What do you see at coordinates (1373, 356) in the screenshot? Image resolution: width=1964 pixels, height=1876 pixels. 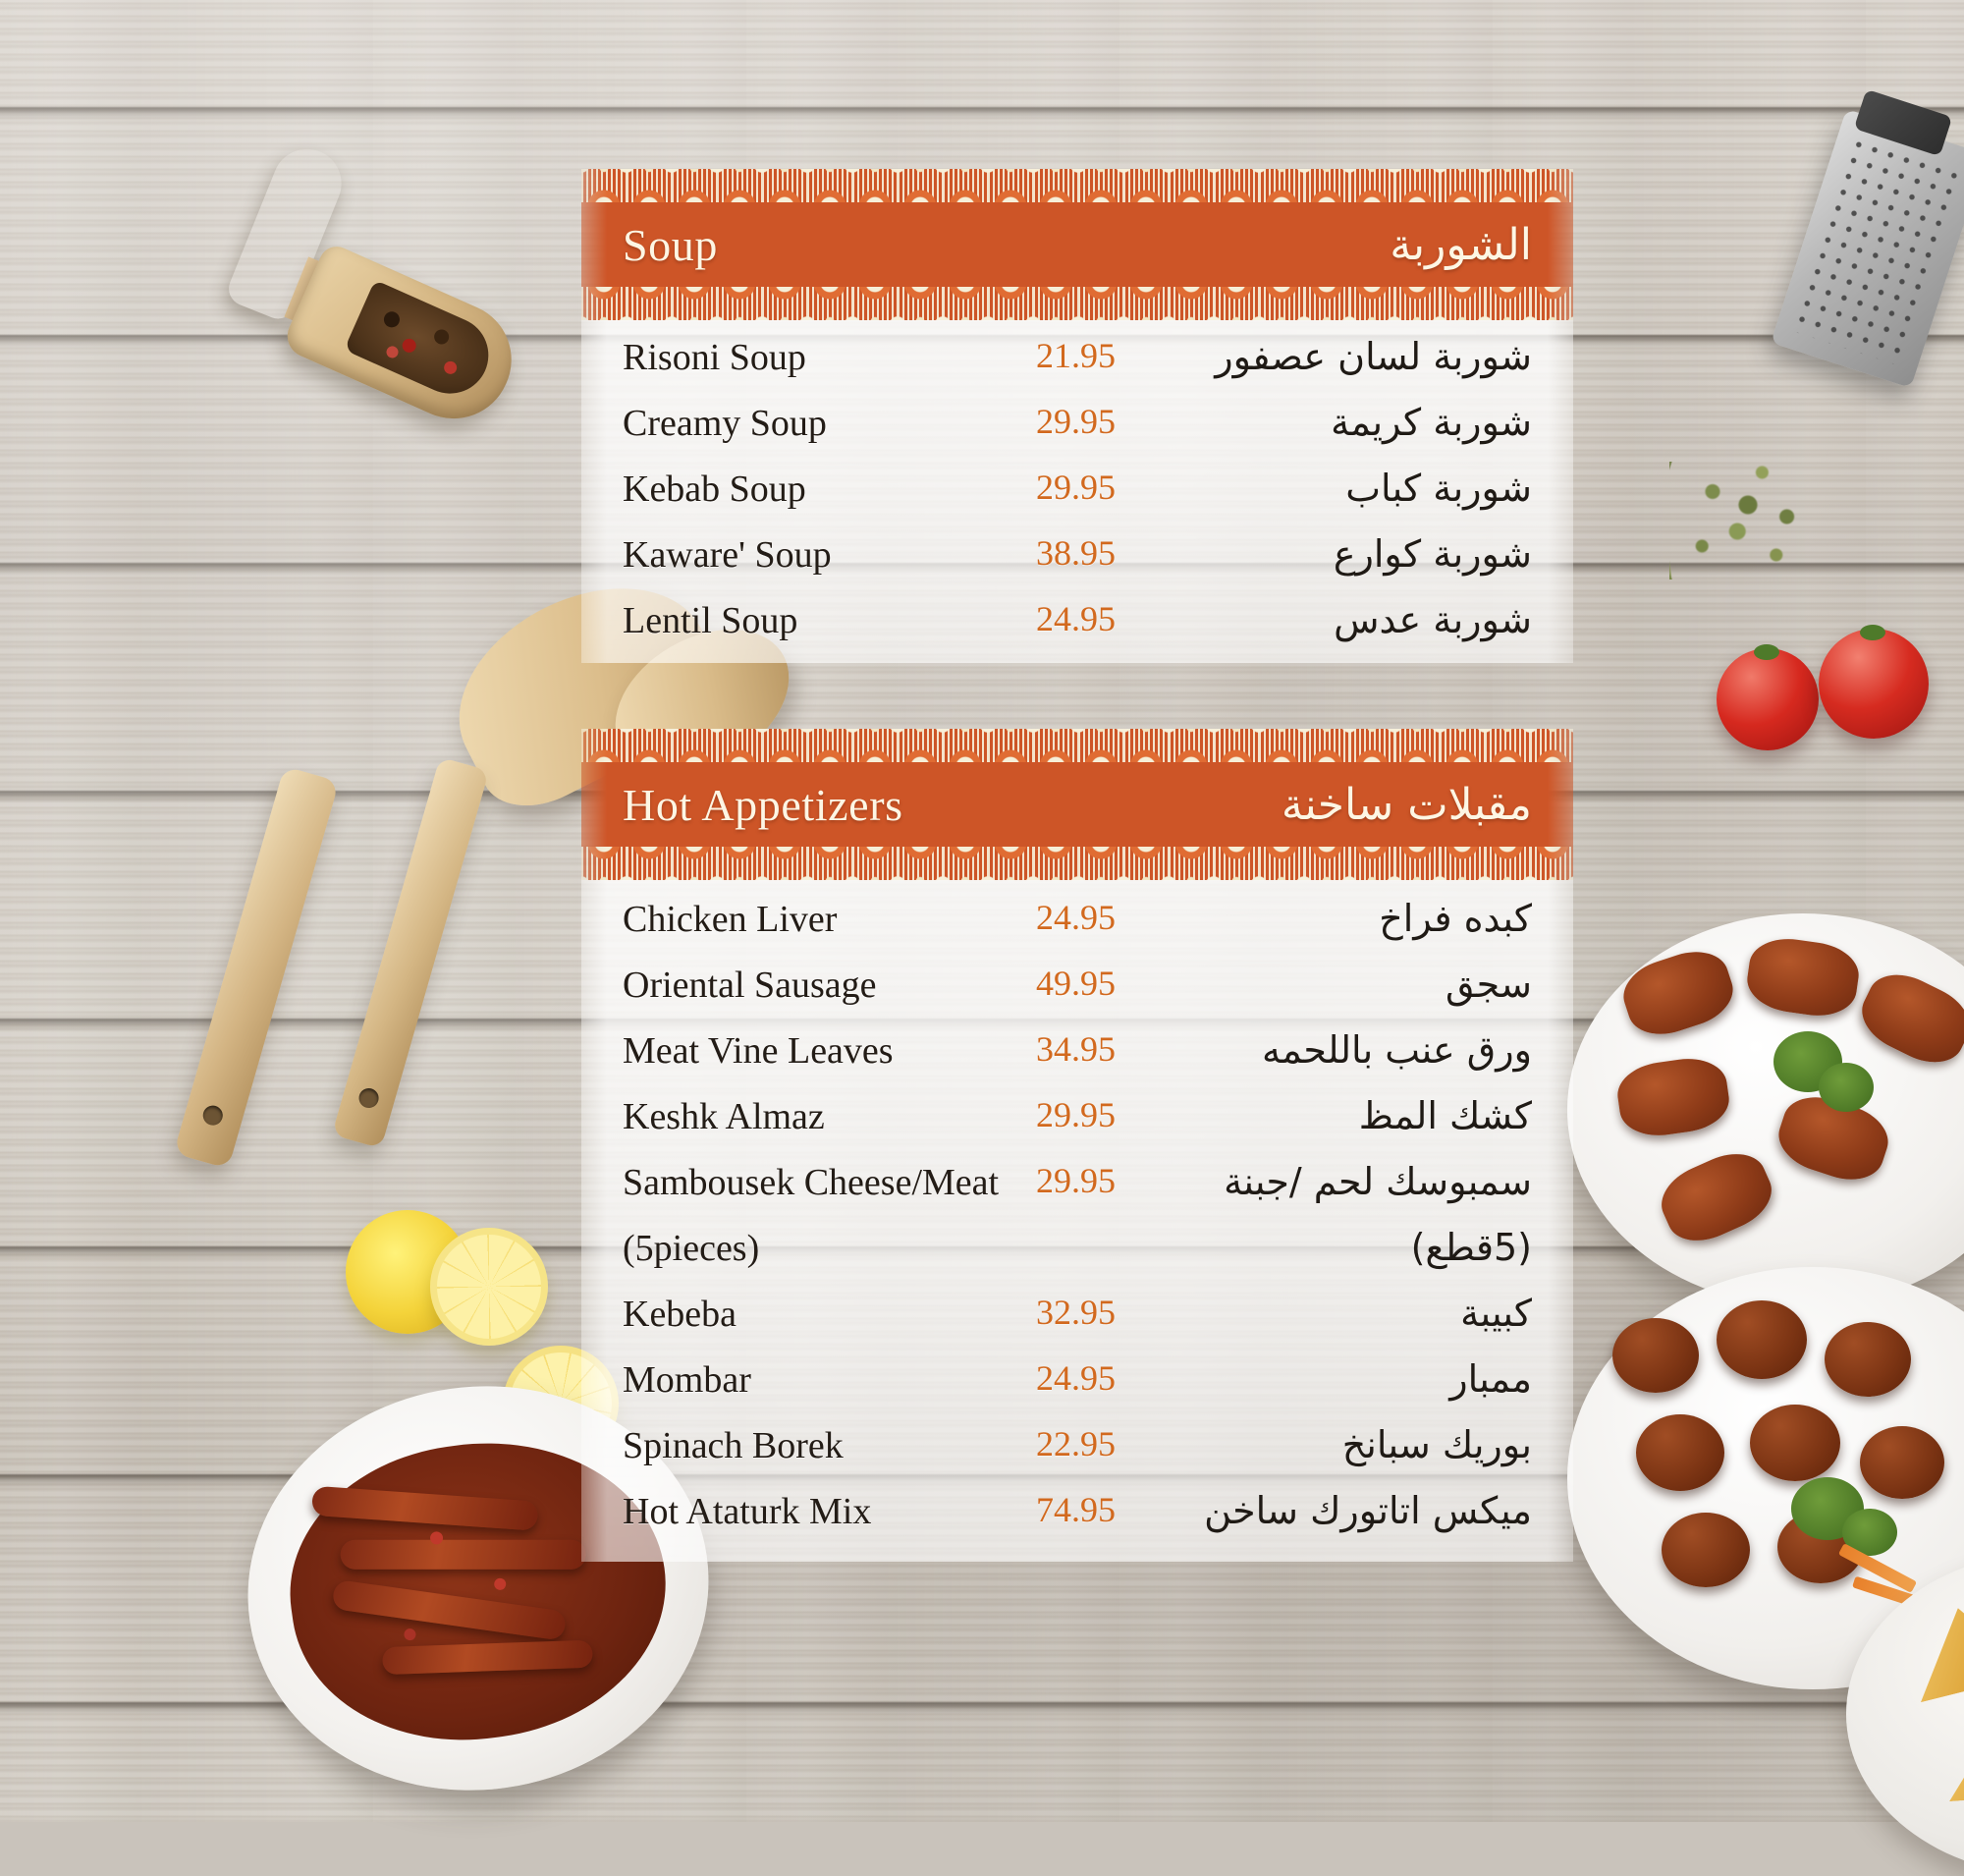 I see `item-name-ar: شوربة لسان عصفور` at bounding box center [1373, 356].